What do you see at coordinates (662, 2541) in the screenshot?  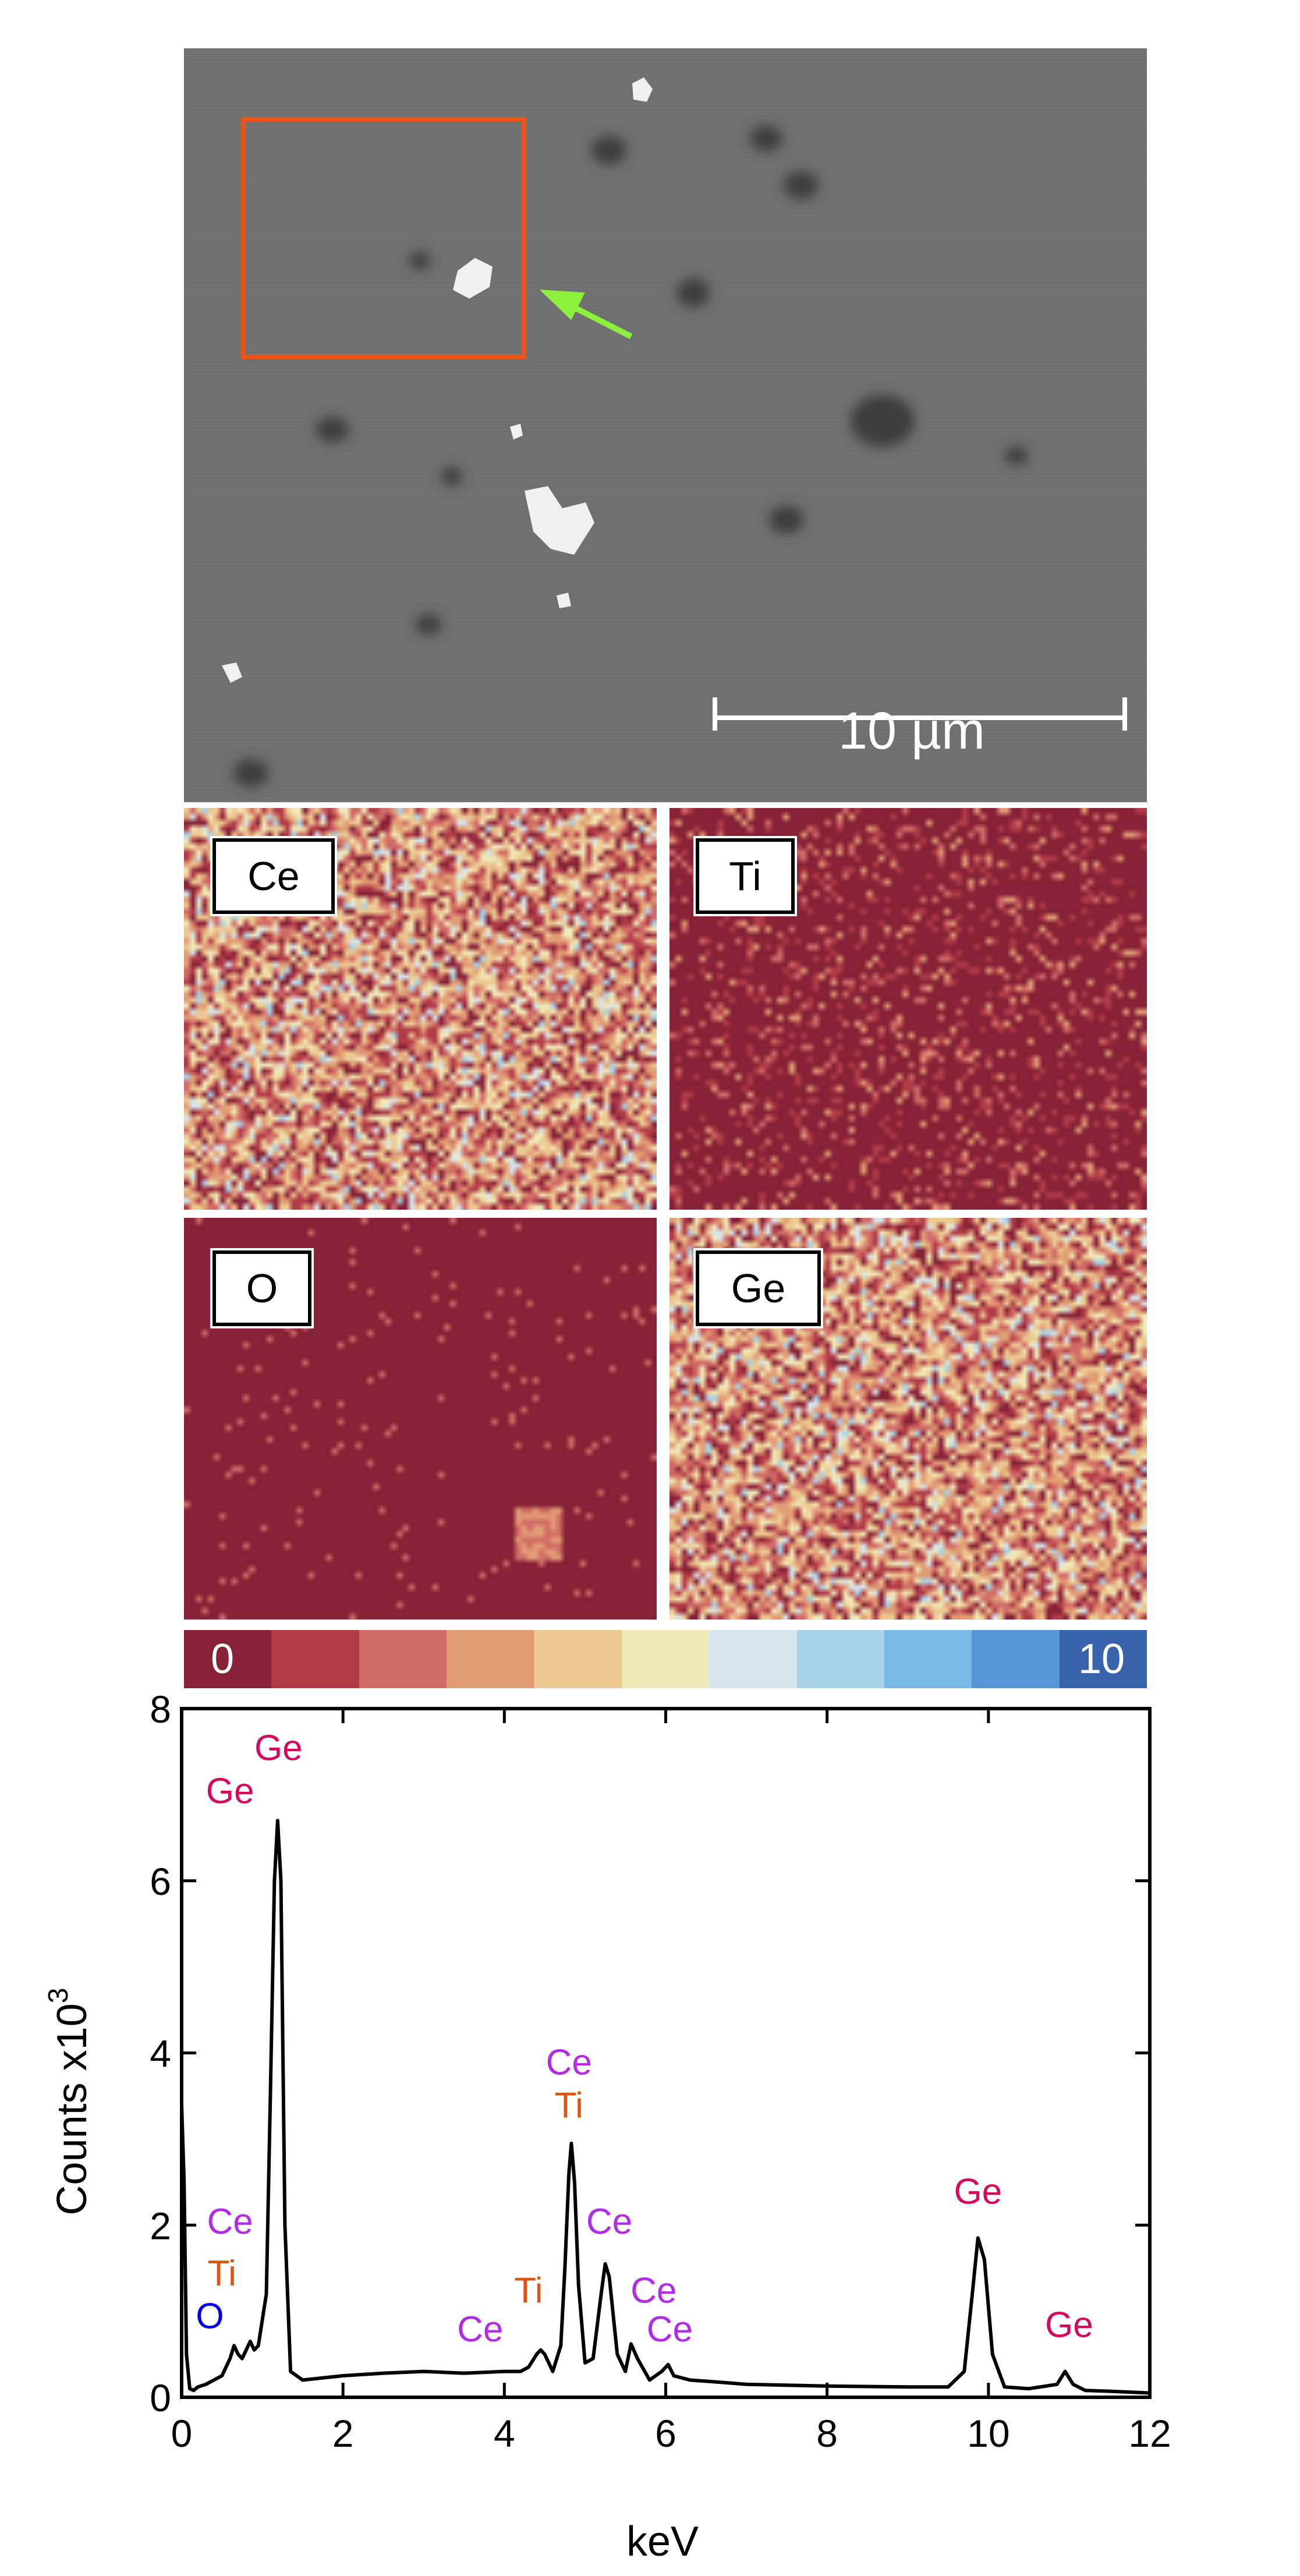 I see `x-axis-label: keV` at bounding box center [662, 2541].